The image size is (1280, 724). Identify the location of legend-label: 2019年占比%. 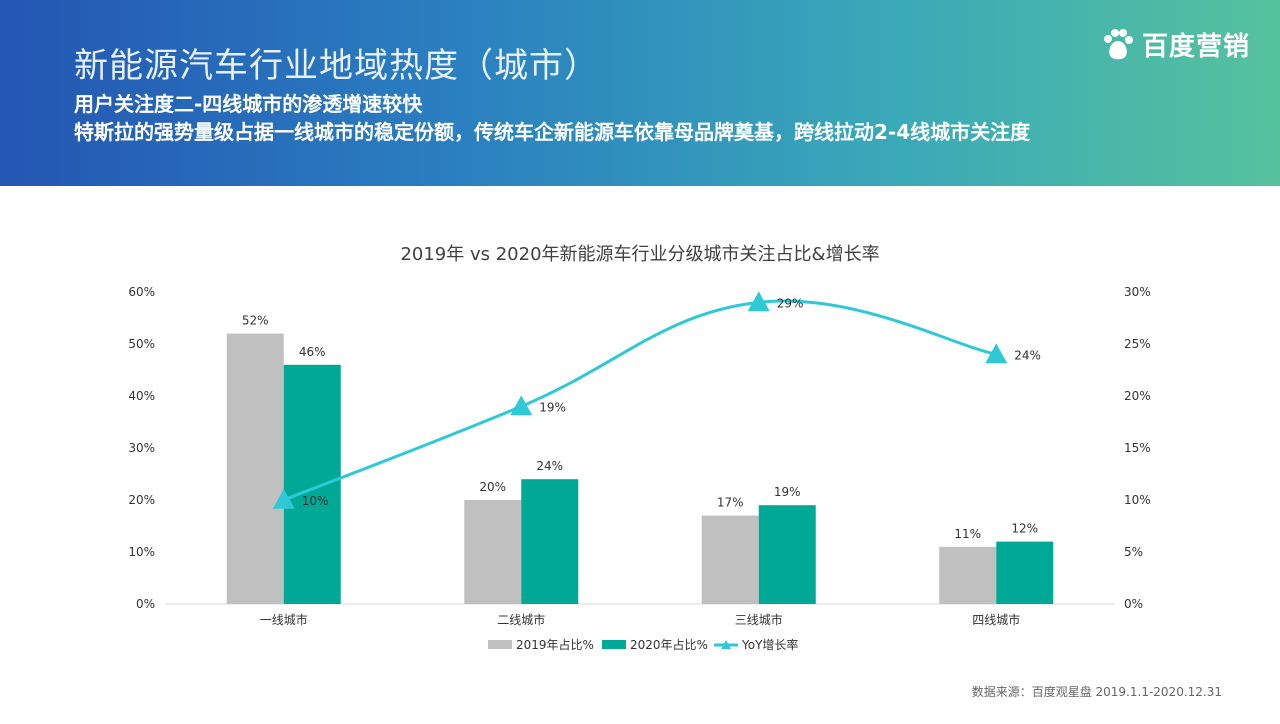
(555, 644).